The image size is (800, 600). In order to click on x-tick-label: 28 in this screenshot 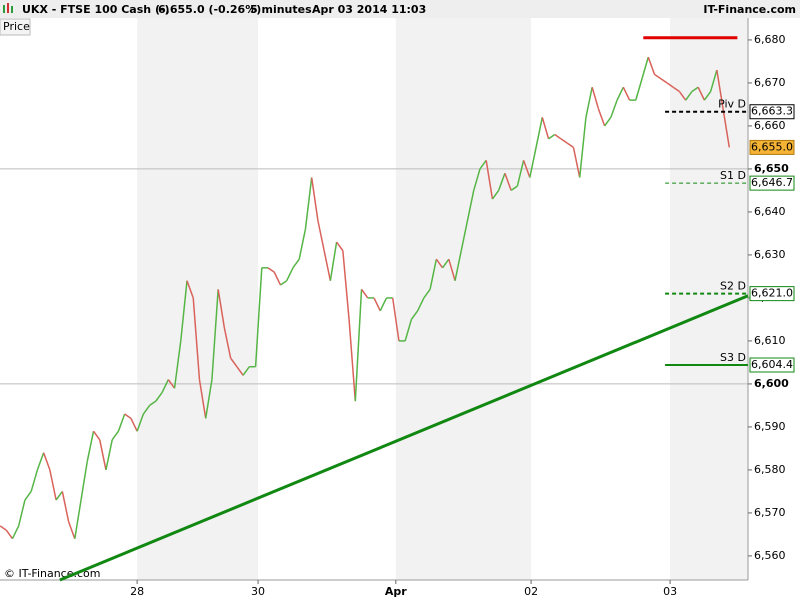, I will do `click(137, 591)`.